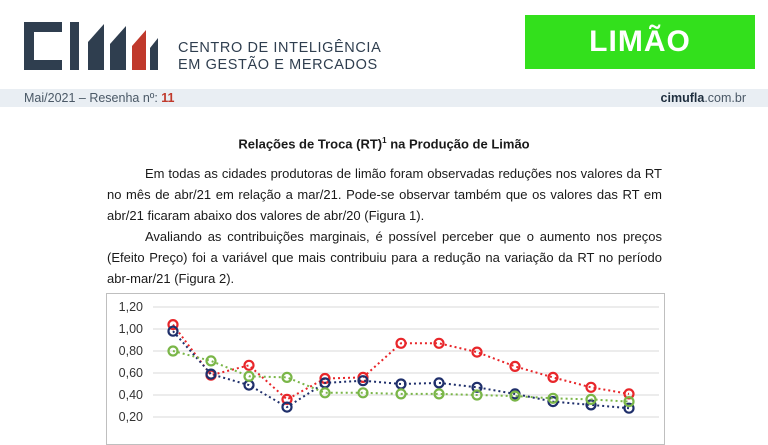  I want to click on issue-bar: Mai/2021 – Resenha nº: 11 cimufla.com.br, so click(384, 98).